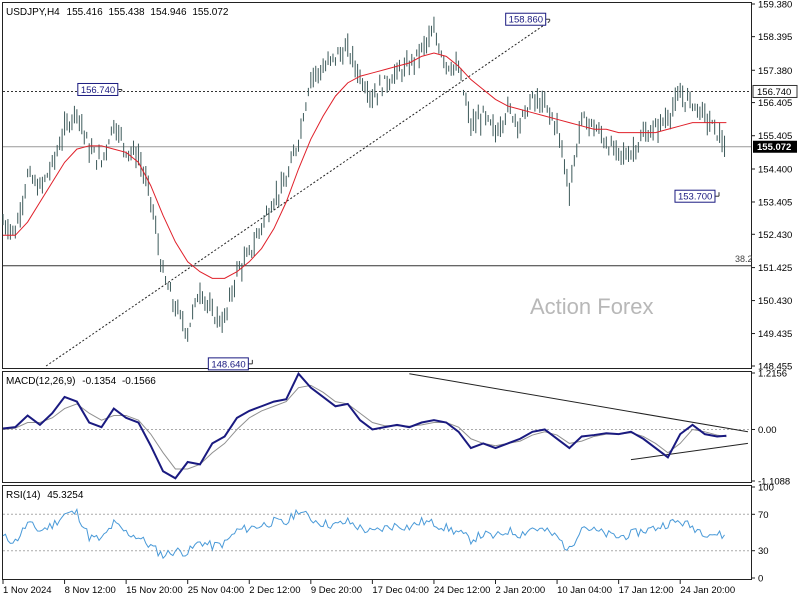  I want to click on current-price-tag, so click(775, 146).